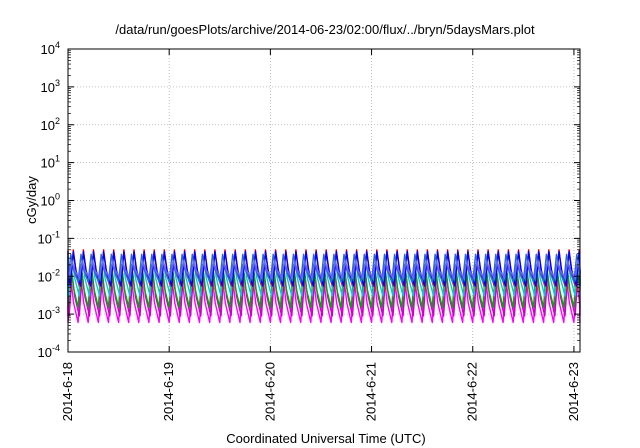 The height and width of the screenshot is (448, 640). I want to click on y-axis-label: cGy/day, so click(31, 200).